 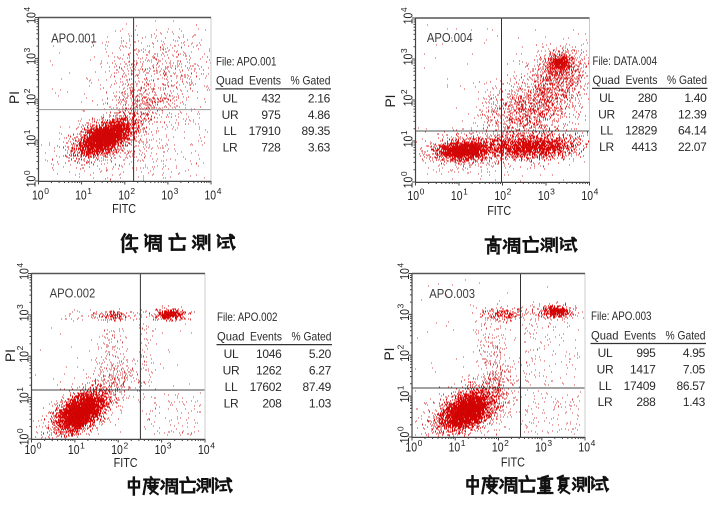 What do you see at coordinates (692, 147) in the screenshot?
I see `svg-text: 22.07` at bounding box center [692, 147].